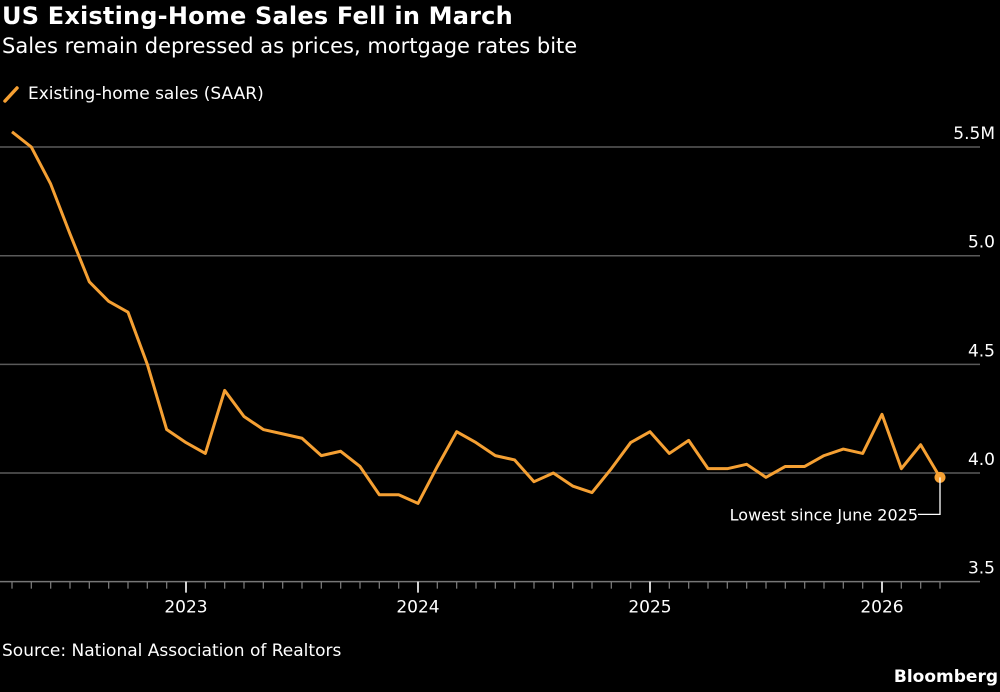 The image size is (1000, 692). What do you see at coordinates (146, 94) in the screenshot?
I see `legend-label: Existing-home sales (SAAR)` at bounding box center [146, 94].